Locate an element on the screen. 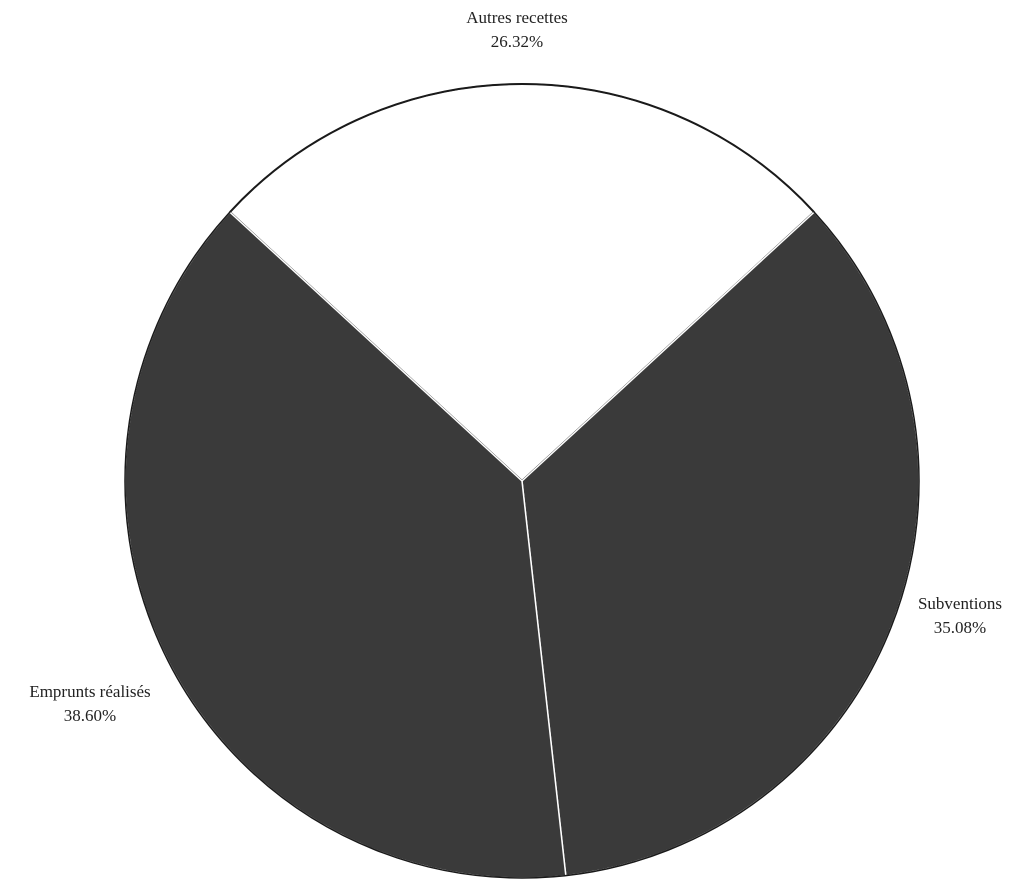 Image resolution: width=1025 pixels, height=886 pixels. slice-percent: 26.32% is located at coordinates (517, 41).